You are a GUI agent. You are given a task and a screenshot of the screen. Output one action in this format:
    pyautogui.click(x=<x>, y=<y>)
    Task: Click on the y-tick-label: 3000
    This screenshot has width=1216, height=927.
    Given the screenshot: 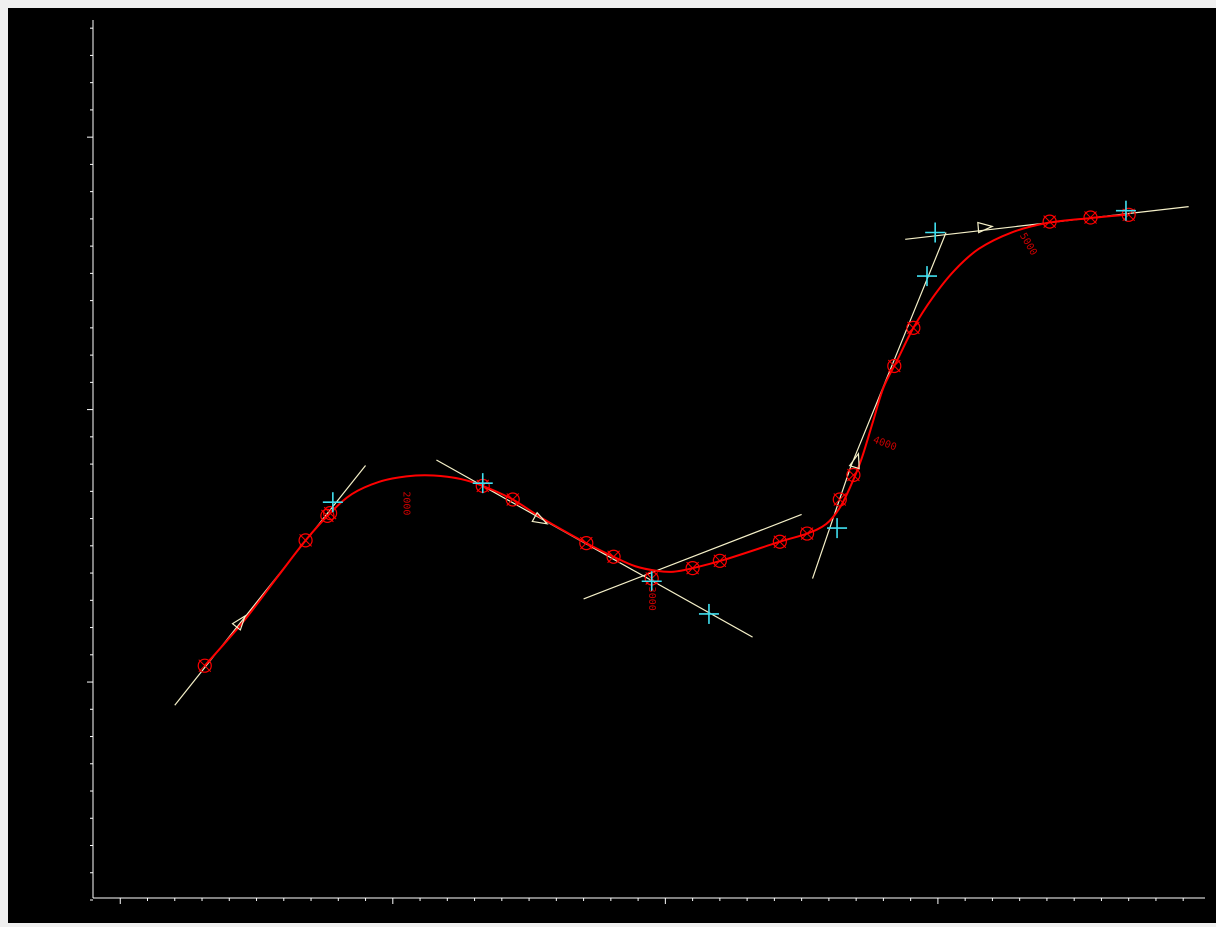 What is the action you would take?
    pyautogui.click(x=22, y=411)
    